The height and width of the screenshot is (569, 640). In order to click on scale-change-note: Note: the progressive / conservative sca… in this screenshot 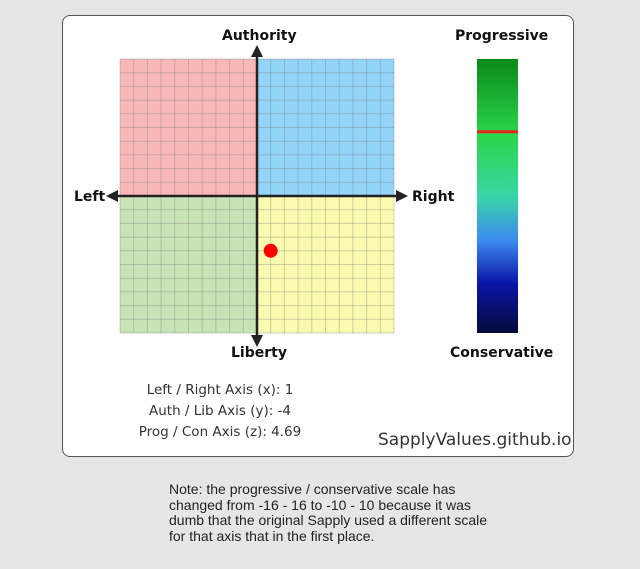, I will do `click(328, 512)`.